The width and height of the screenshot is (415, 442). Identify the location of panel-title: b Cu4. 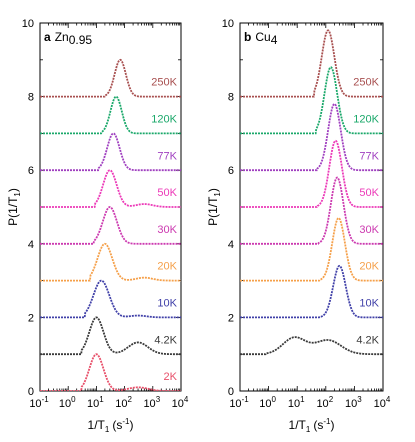
(261, 38).